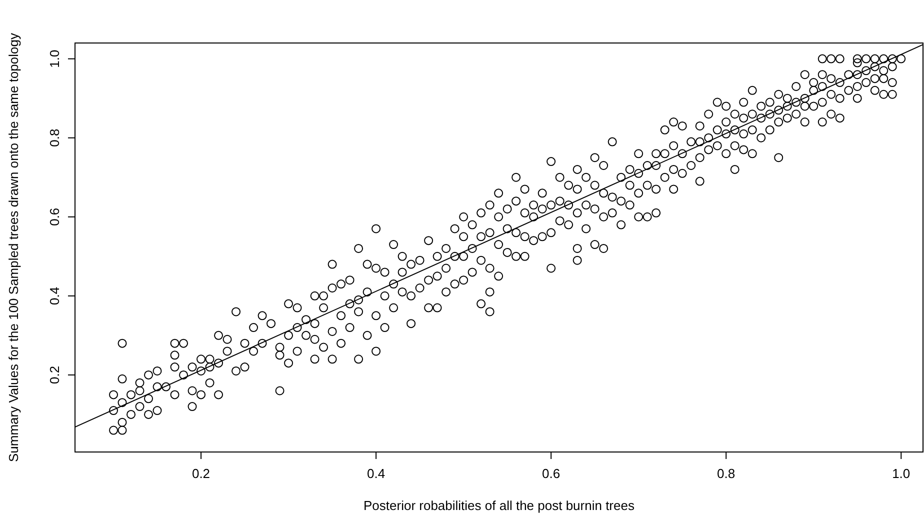 This screenshot has width=924, height=520. I want to click on y-axis-title: Summary Values for the 100 Sampled trees drawn onto the same topology, so click(13, 247).